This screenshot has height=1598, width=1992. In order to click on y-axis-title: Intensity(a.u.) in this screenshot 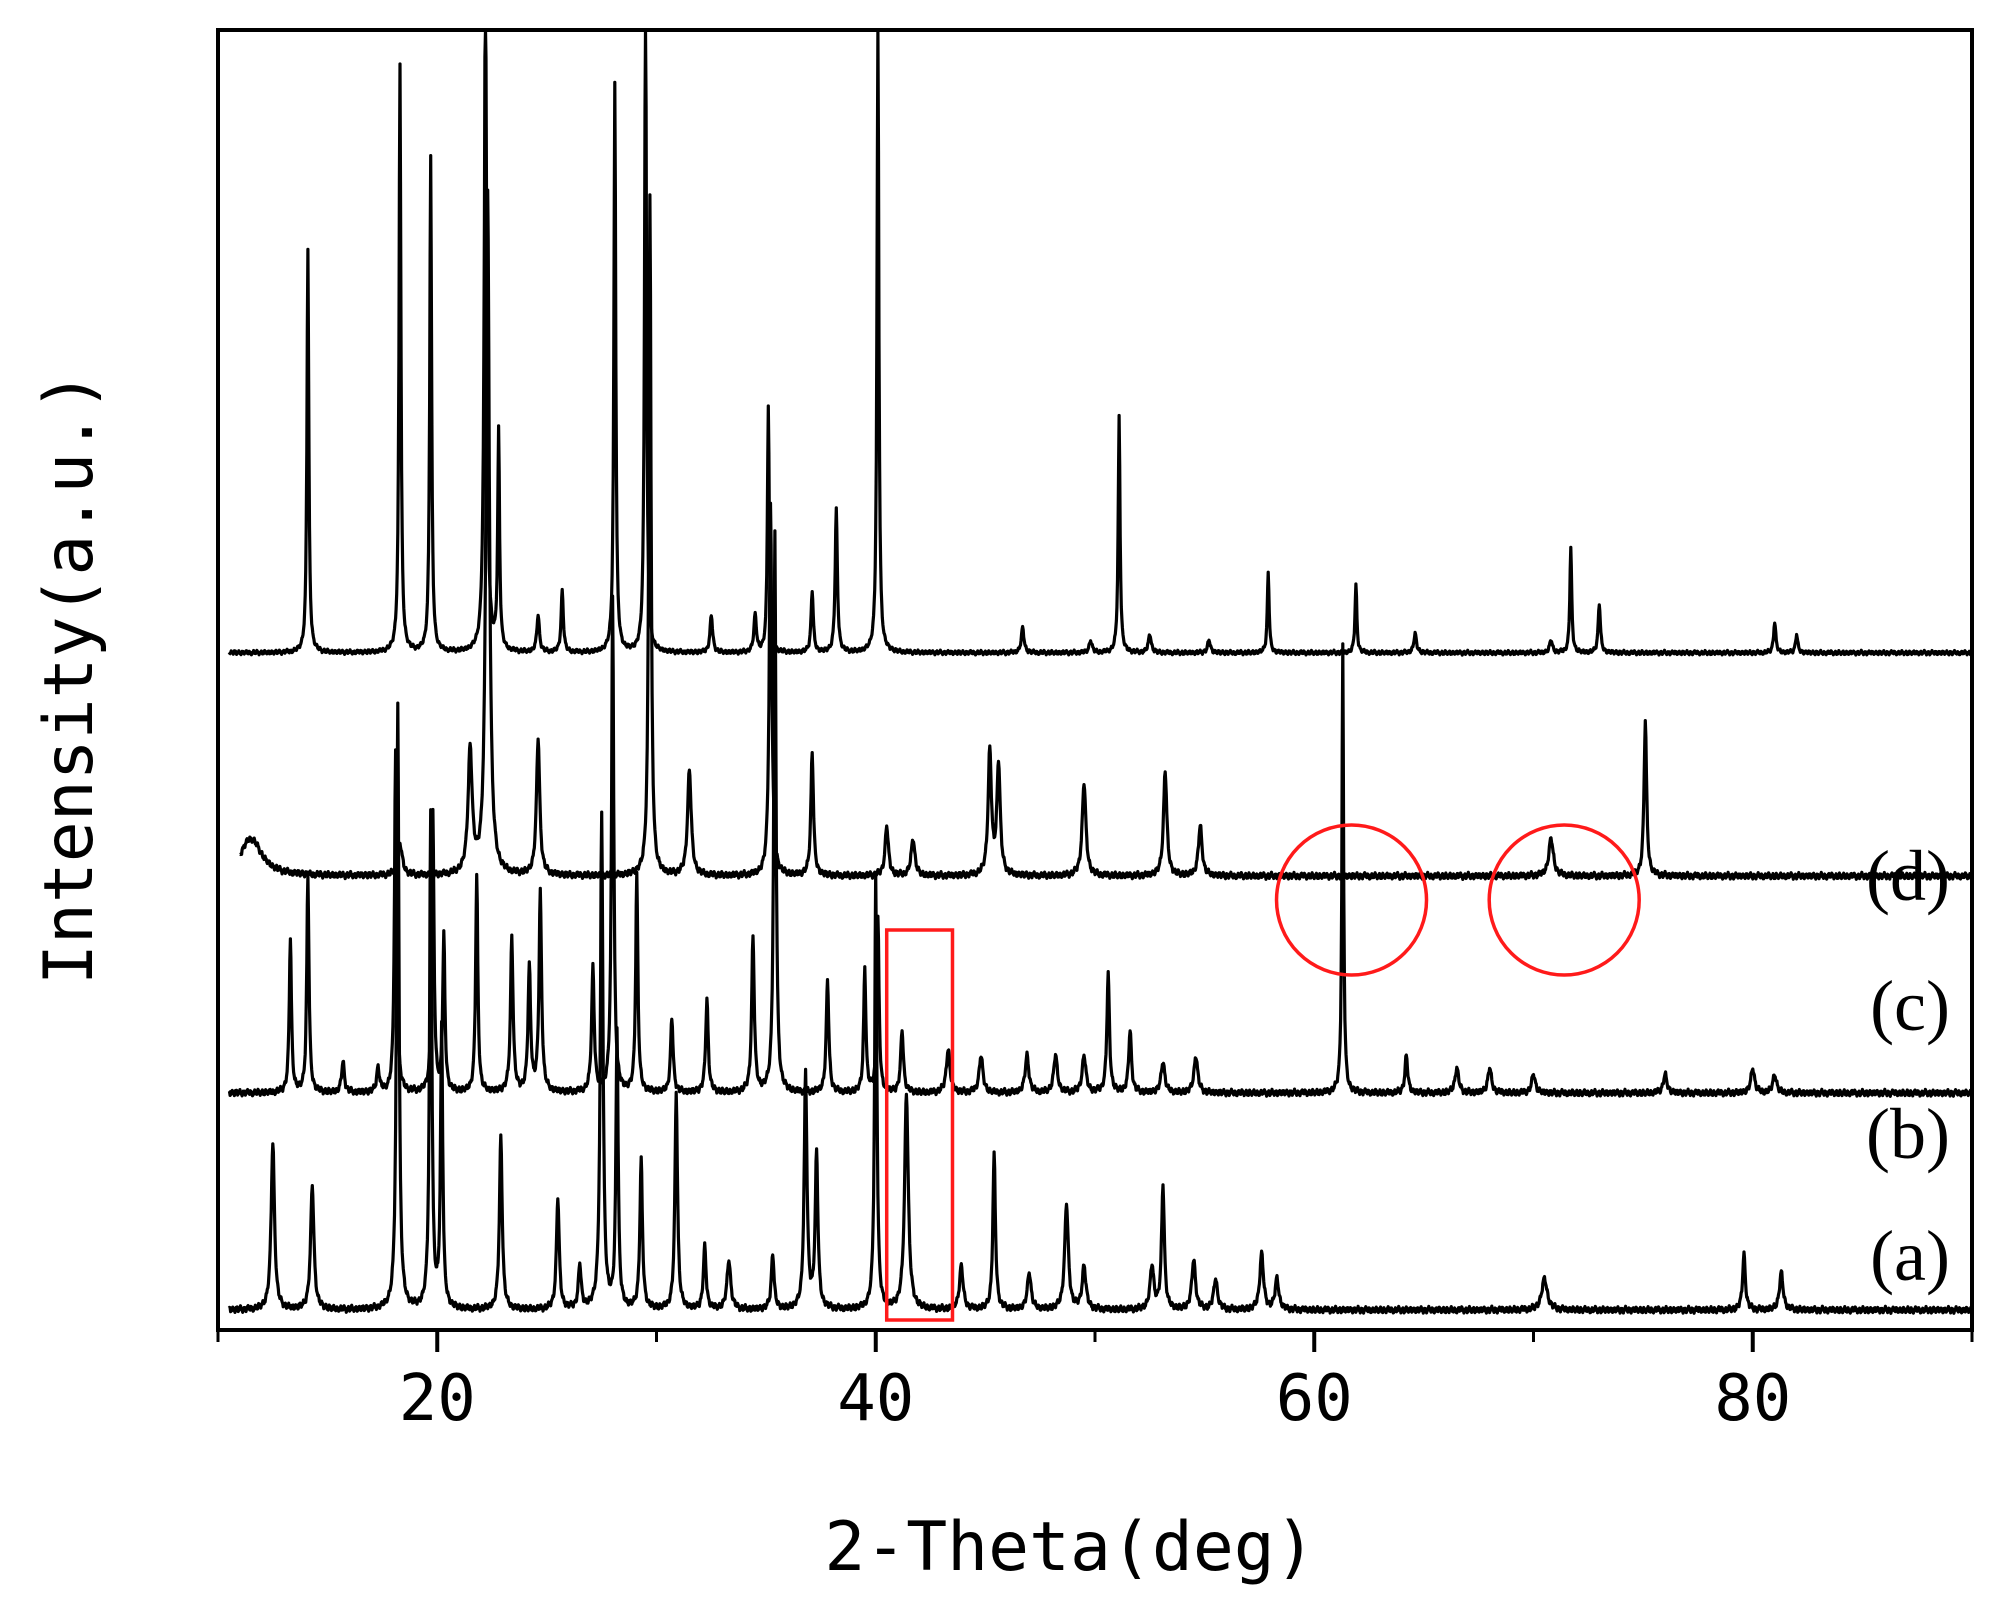, I will do `click(69, 678)`.